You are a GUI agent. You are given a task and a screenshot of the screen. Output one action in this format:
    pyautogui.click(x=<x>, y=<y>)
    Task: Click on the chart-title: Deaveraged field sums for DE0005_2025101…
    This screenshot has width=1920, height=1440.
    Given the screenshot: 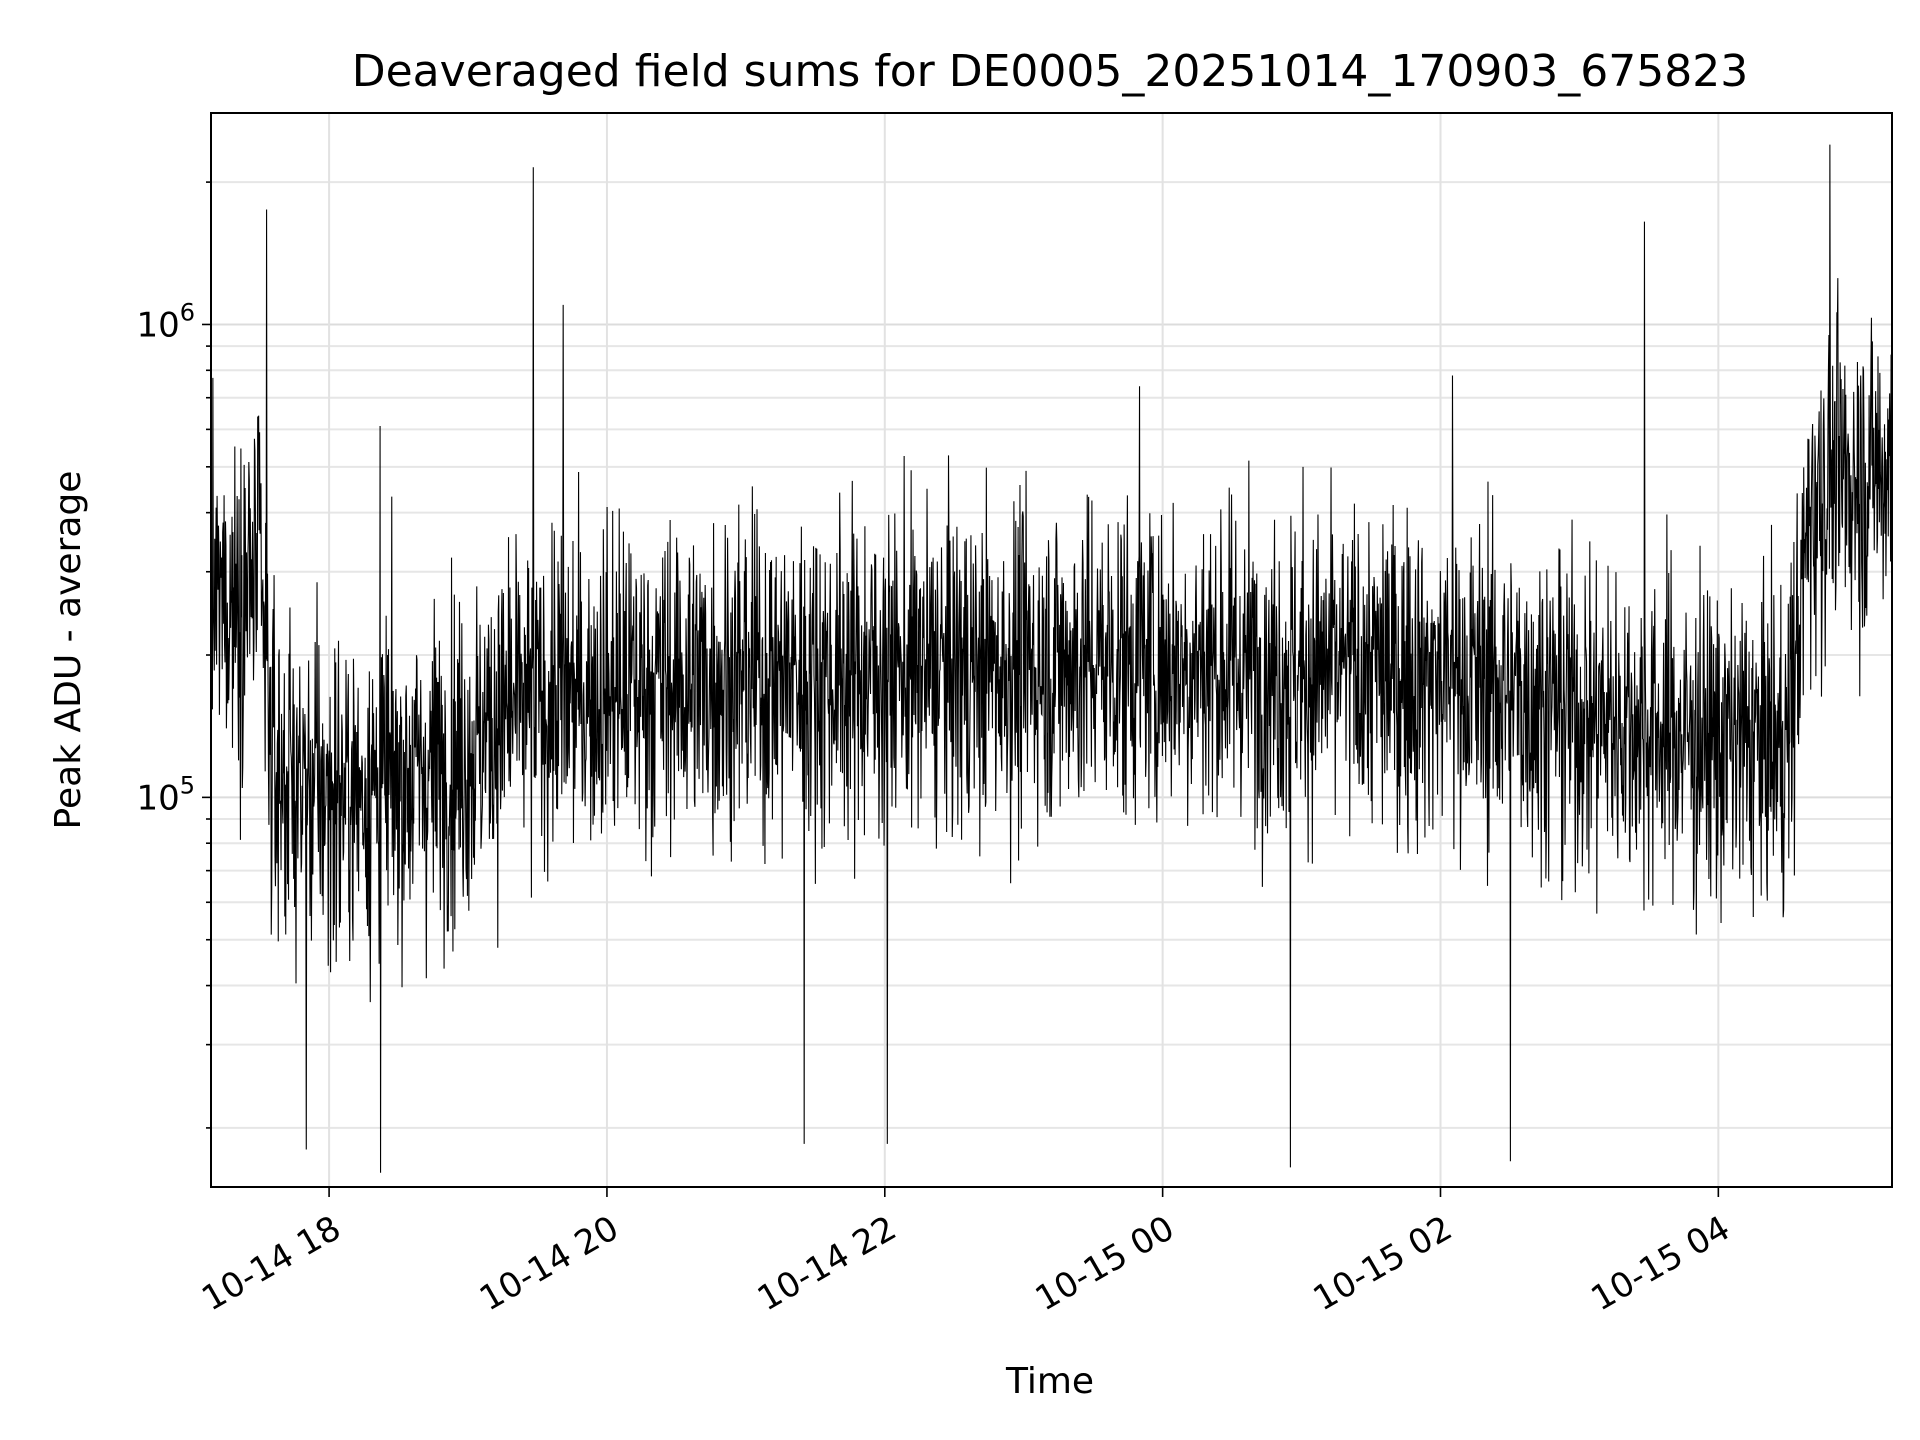 What is the action you would take?
    pyautogui.click(x=1050, y=71)
    